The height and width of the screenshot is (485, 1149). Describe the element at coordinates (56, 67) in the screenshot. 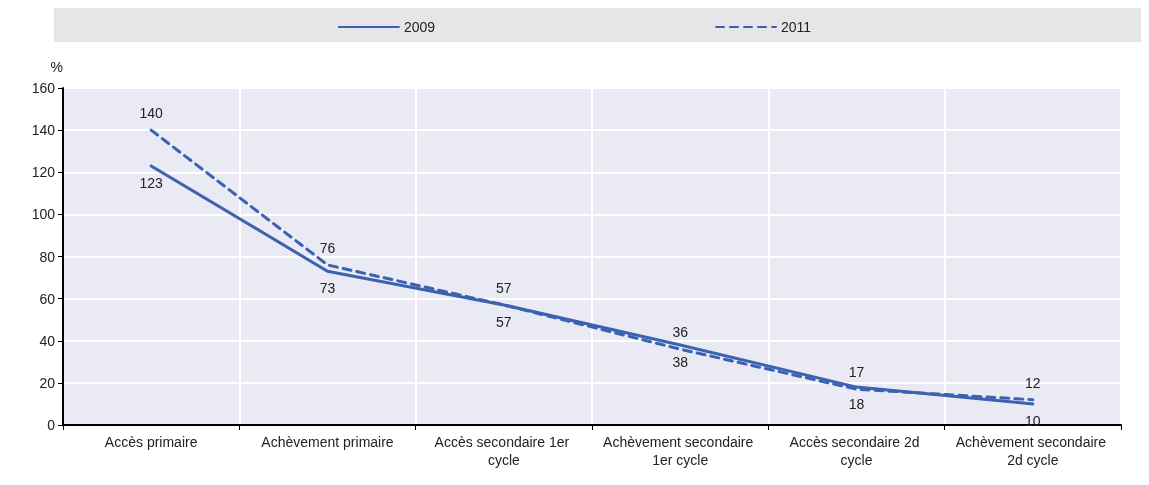

I see `y-axis-title: %` at that location.